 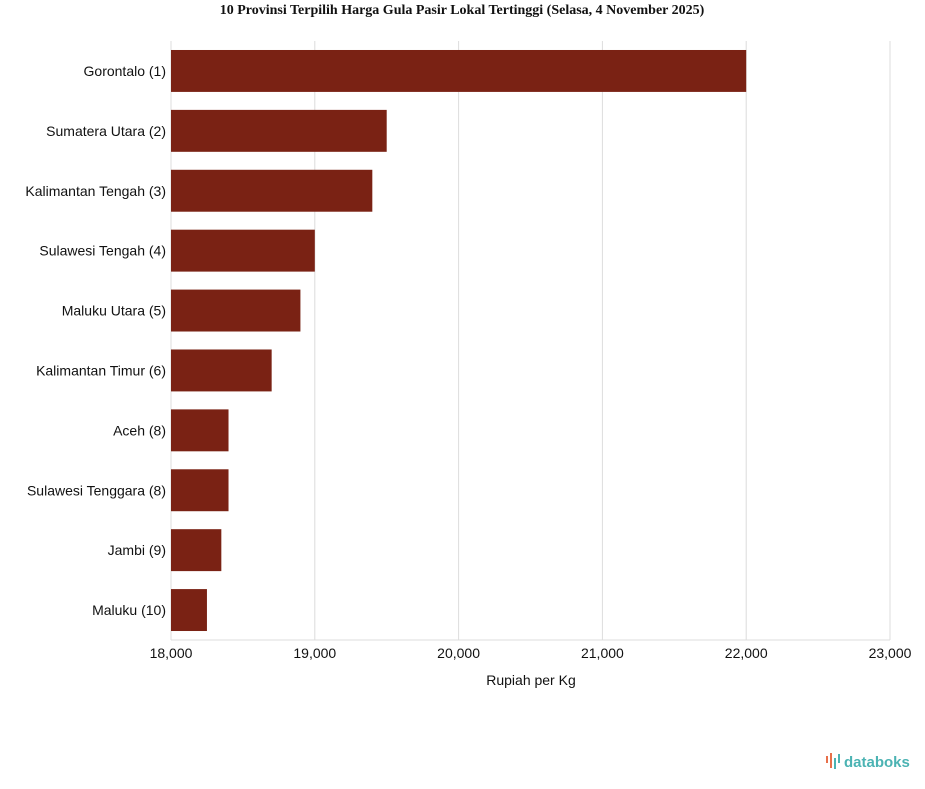 I want to click on x-tick-label: 19,000, so click(x=314, y=653).